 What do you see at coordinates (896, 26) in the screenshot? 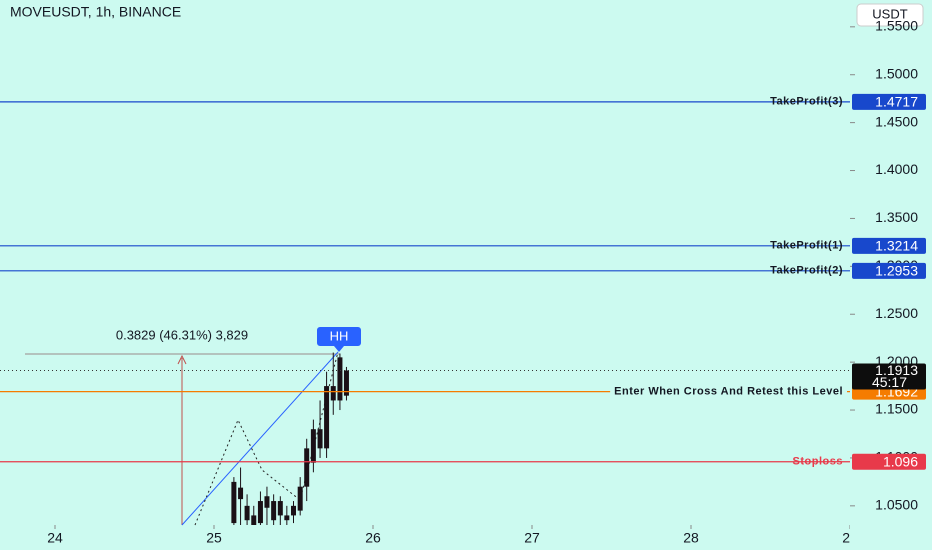
I see `y-tick-label: 1.5500` at bounding box center [896, 26].